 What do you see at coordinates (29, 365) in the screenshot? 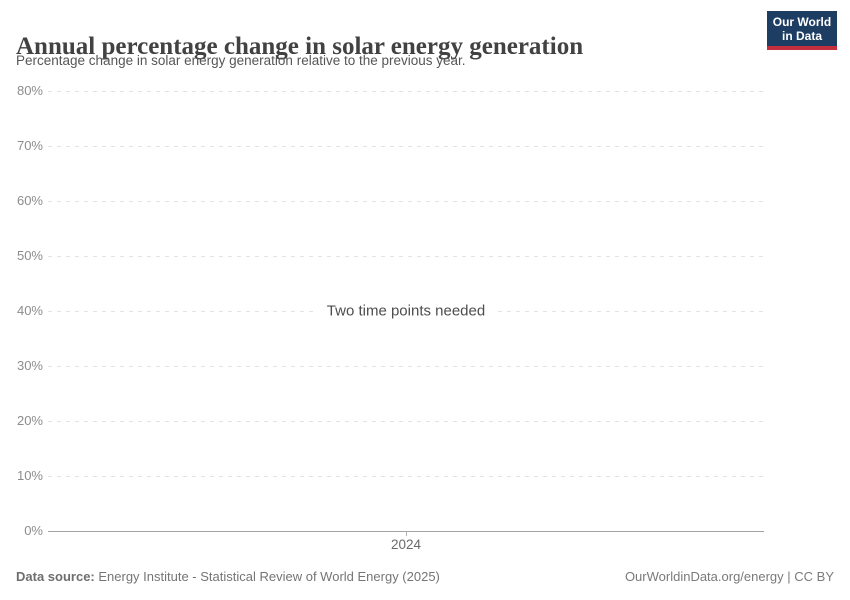
I see `y-axis-tick-label: 30%` at bounding box center [29, 365].